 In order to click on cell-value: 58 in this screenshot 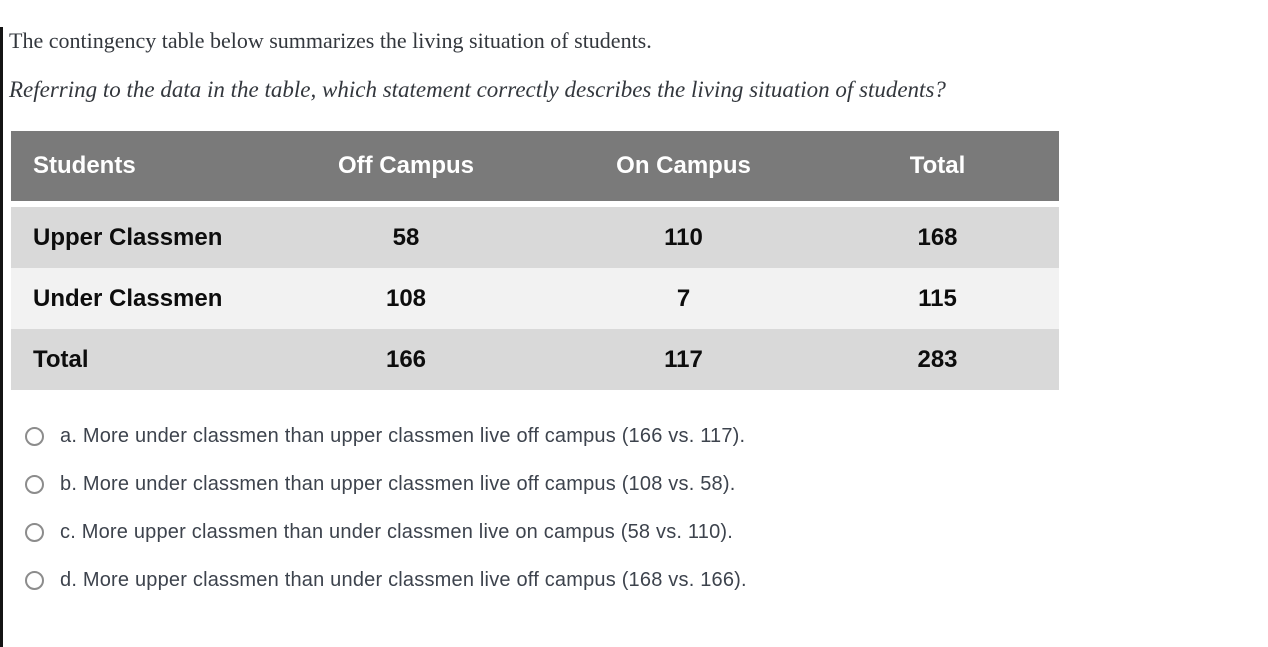, I will do `click(406, 237)`.